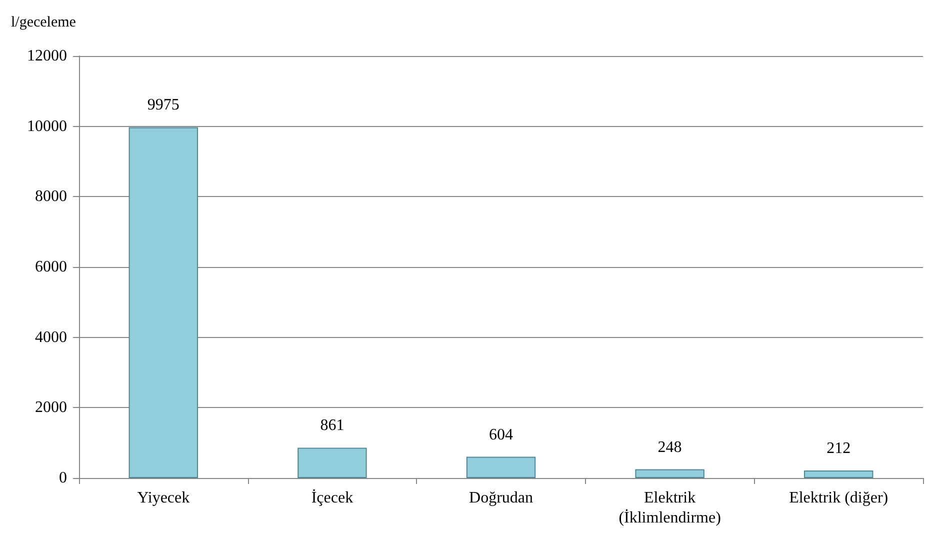 This screenshot has height=543, width=932. What do you see at coordinates (163, 105) in the screenshot?
I see `data-label: 9975` at bounding box center [163, 105].